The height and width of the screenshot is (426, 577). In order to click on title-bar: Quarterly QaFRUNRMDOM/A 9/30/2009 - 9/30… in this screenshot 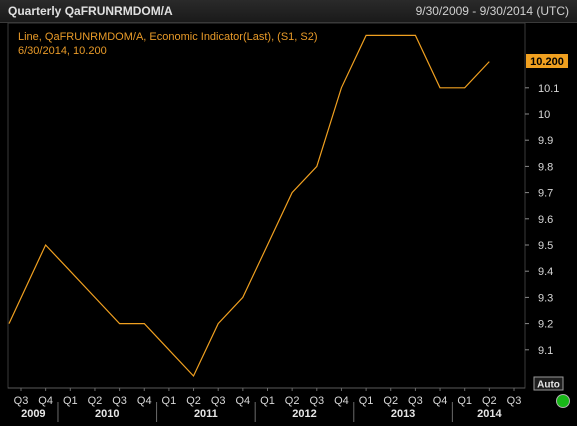, I will do `click(288, 11)`.